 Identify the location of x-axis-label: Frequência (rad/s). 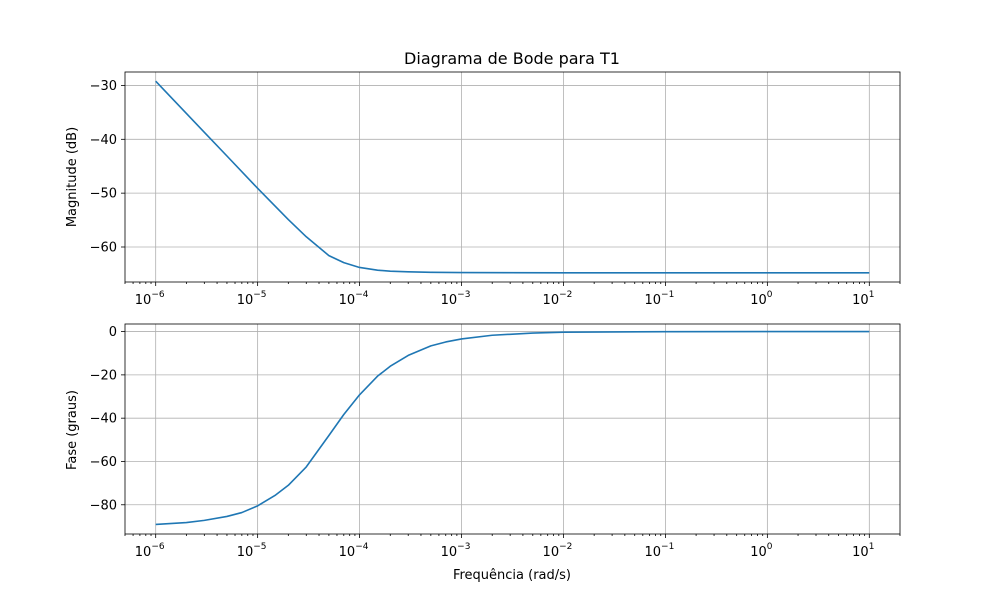
(512, 575).